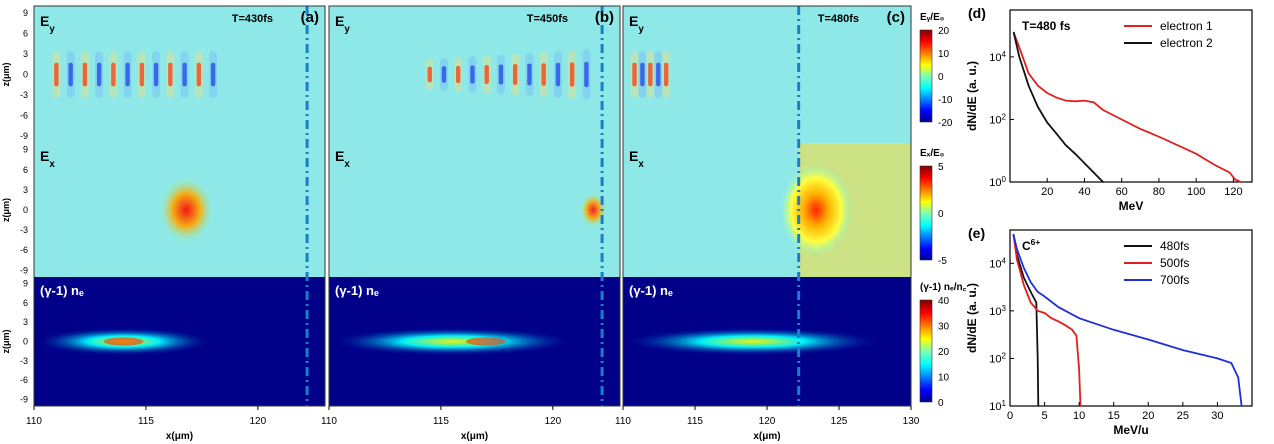 This screenshot has width=1274, height=444. What do you see at coordinates (1148, 416) in the screenshot?
I see `x-tick-label: 20` at bounding box center [1148, 416].